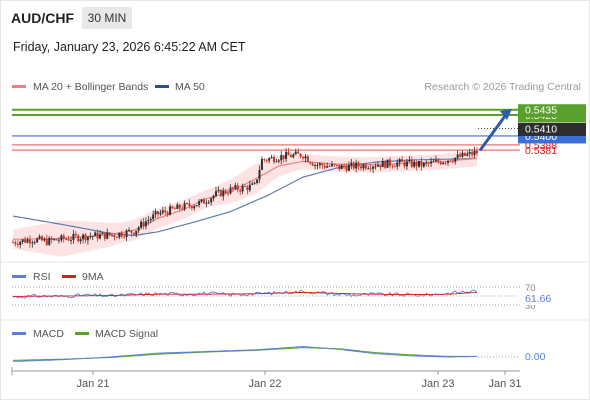  I want to click on macd-signal-legend-label: MACD Signal, so click(126, 334).